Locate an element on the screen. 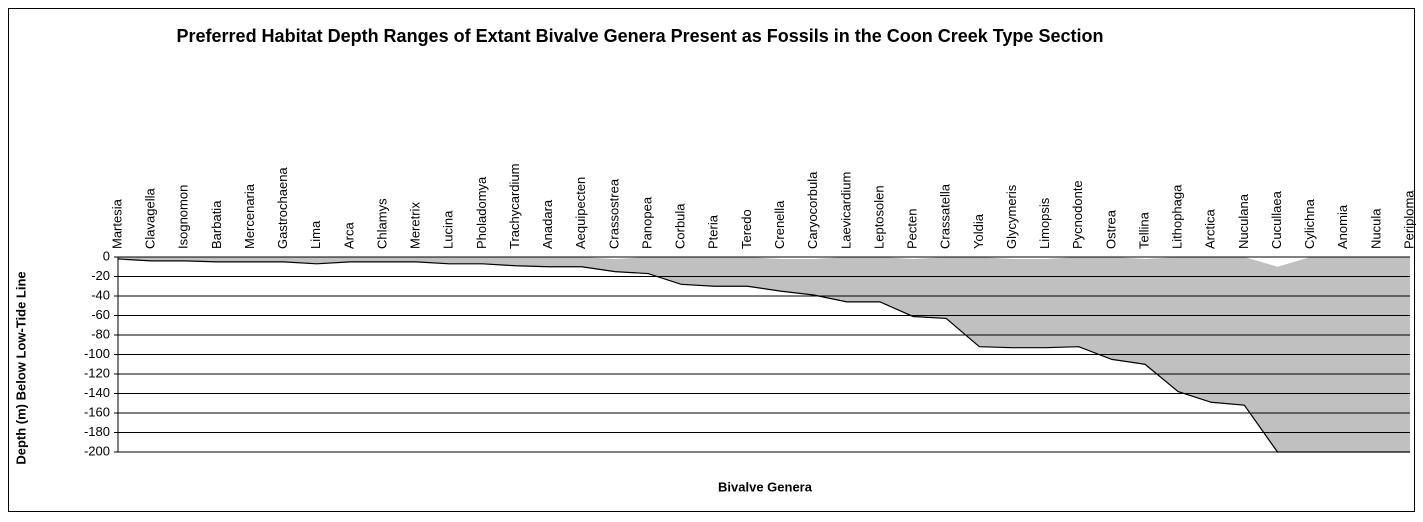 This screenshot has width=1423, height=522. y-tick-label: -140 is located at coordinates (97, 392).